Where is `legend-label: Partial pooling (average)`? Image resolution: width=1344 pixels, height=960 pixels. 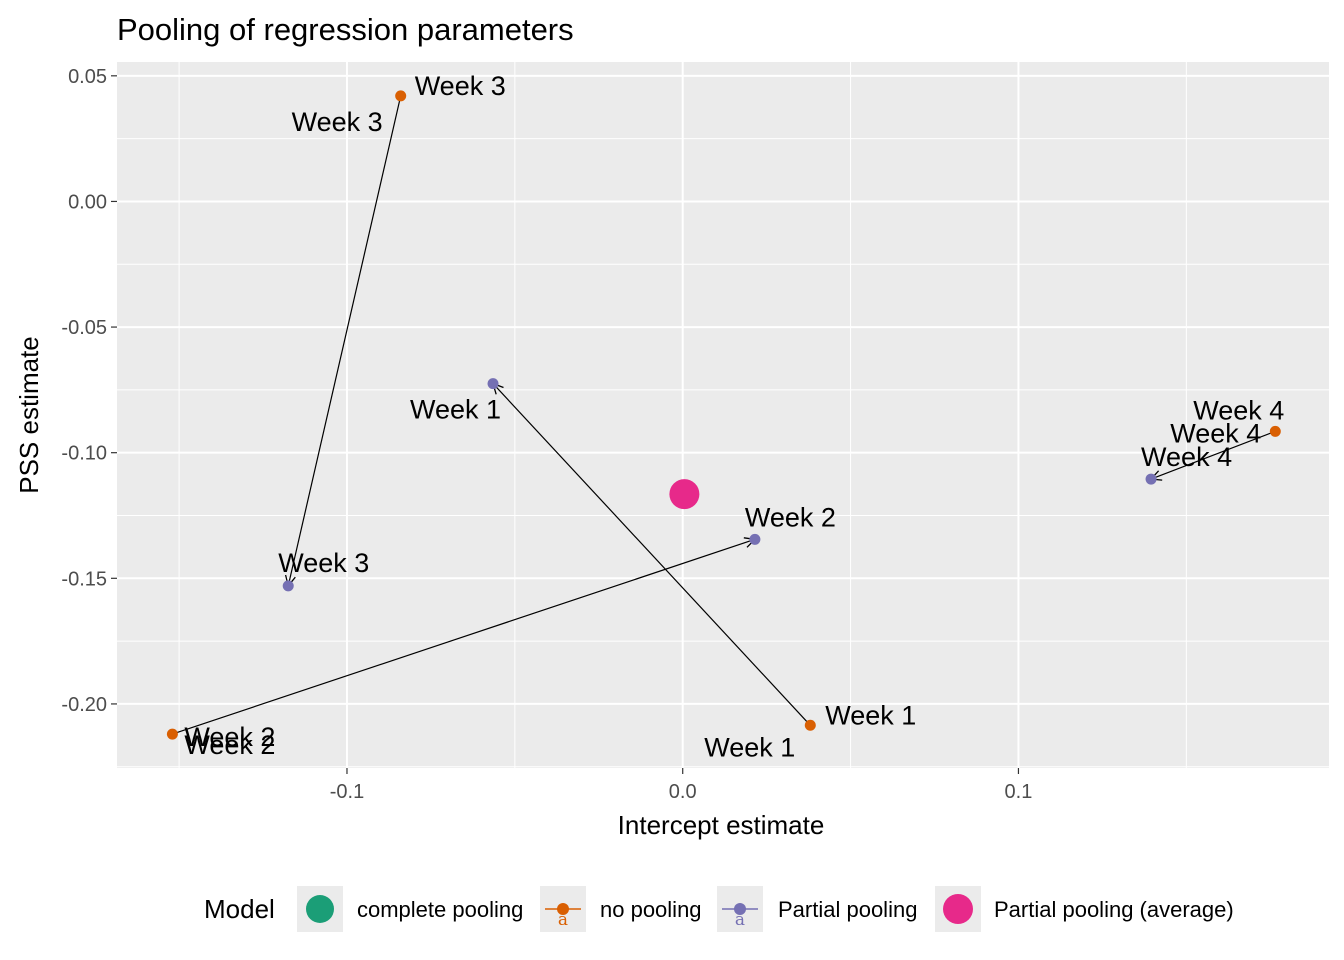
legend-label: Partial pooling (average) is located at coordinates (1114, 909).